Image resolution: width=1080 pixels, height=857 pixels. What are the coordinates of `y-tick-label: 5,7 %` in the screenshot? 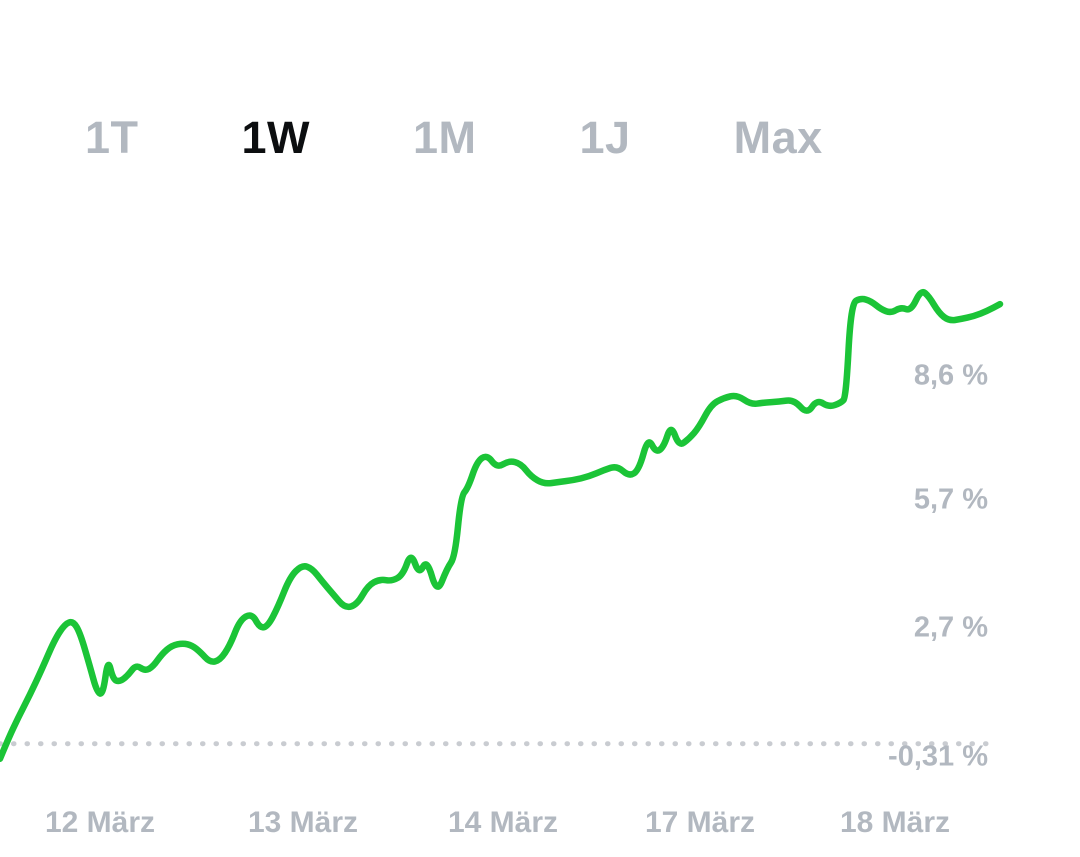 It's located at (950, 499).